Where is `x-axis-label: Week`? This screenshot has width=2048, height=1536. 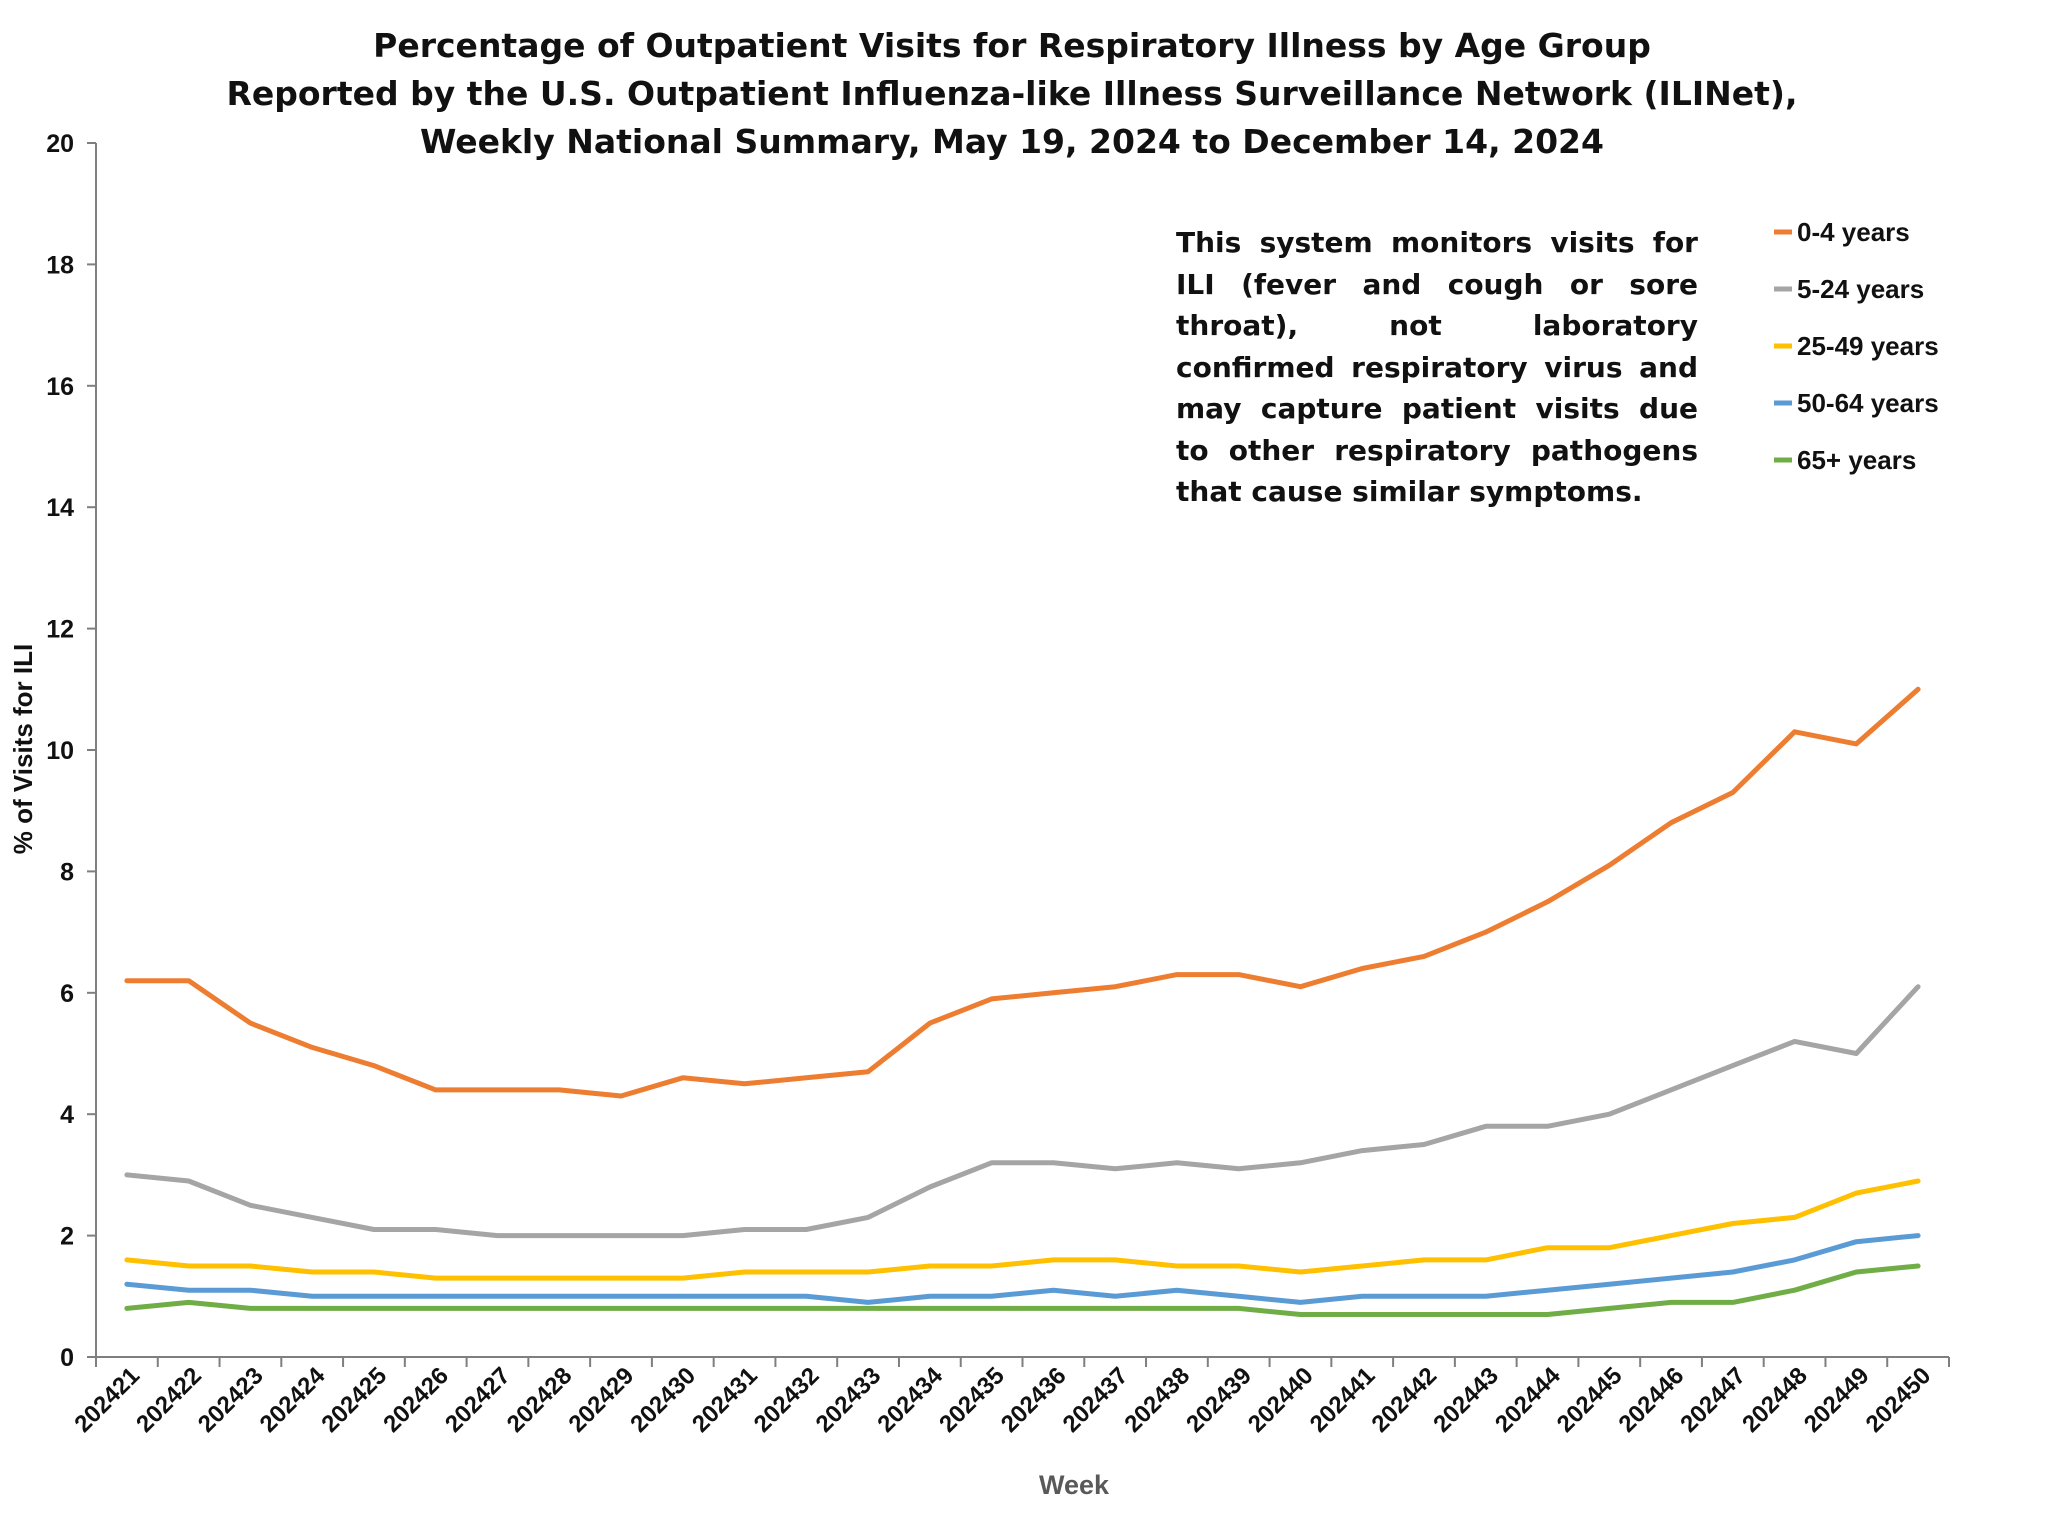
x-axis-label: Week is located at coordinates (1074, 1485).